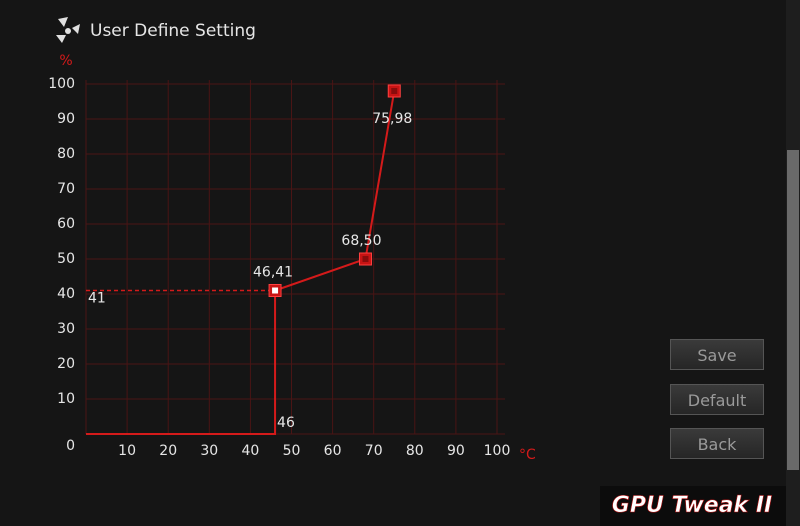  Describe the element at coordinates (793, 310) in the screenshot. I see `scrollbar-thumb` at that location.